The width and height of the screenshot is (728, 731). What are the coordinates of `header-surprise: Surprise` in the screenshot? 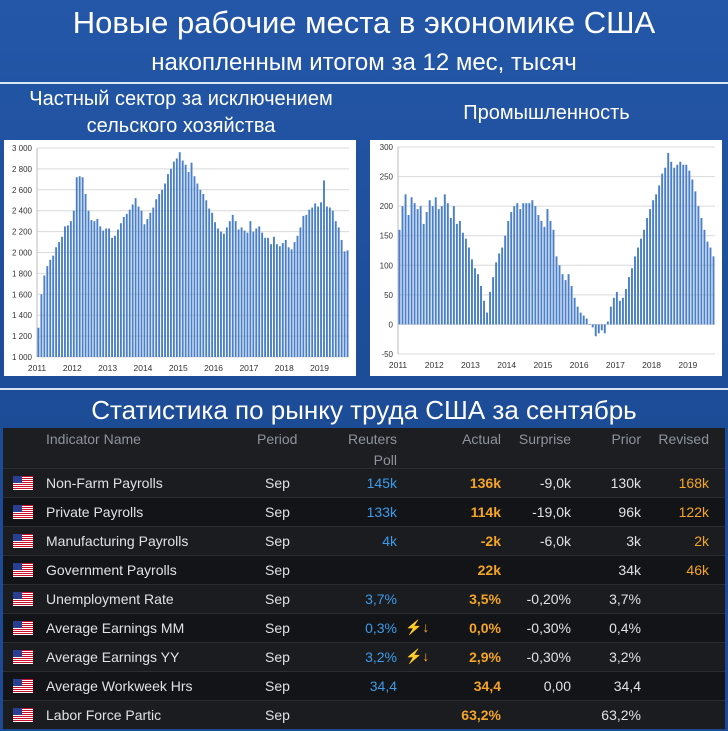 It's located at (544, 439).